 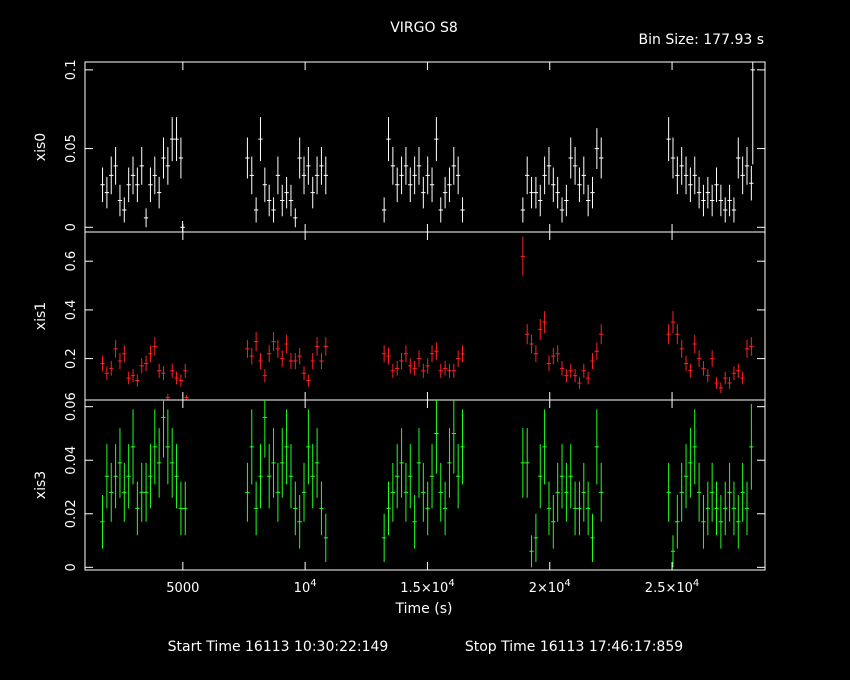 I want to click on y-tick-label: 0.2, so click(x=71, y=358).